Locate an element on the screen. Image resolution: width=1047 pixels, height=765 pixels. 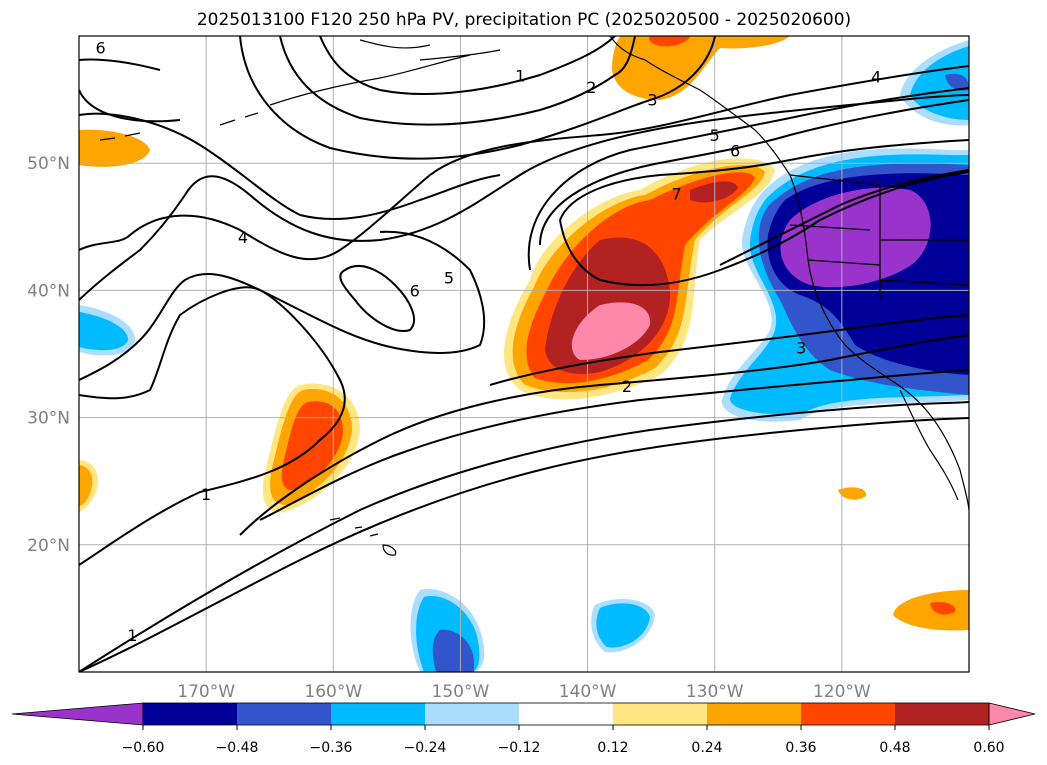
lat-label: 40°N is located at coordinates (48, 291).